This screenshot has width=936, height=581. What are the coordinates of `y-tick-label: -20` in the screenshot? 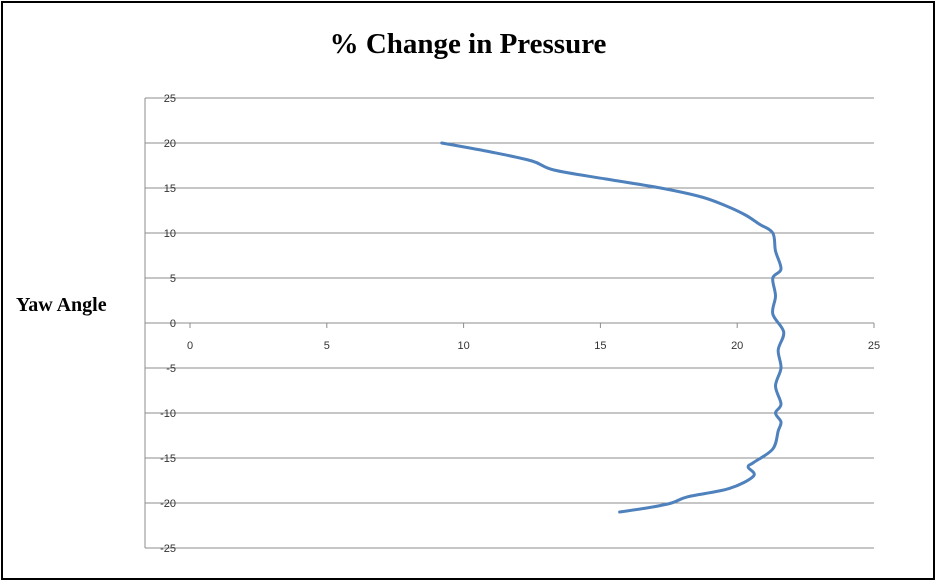 It's located at (168, 504).